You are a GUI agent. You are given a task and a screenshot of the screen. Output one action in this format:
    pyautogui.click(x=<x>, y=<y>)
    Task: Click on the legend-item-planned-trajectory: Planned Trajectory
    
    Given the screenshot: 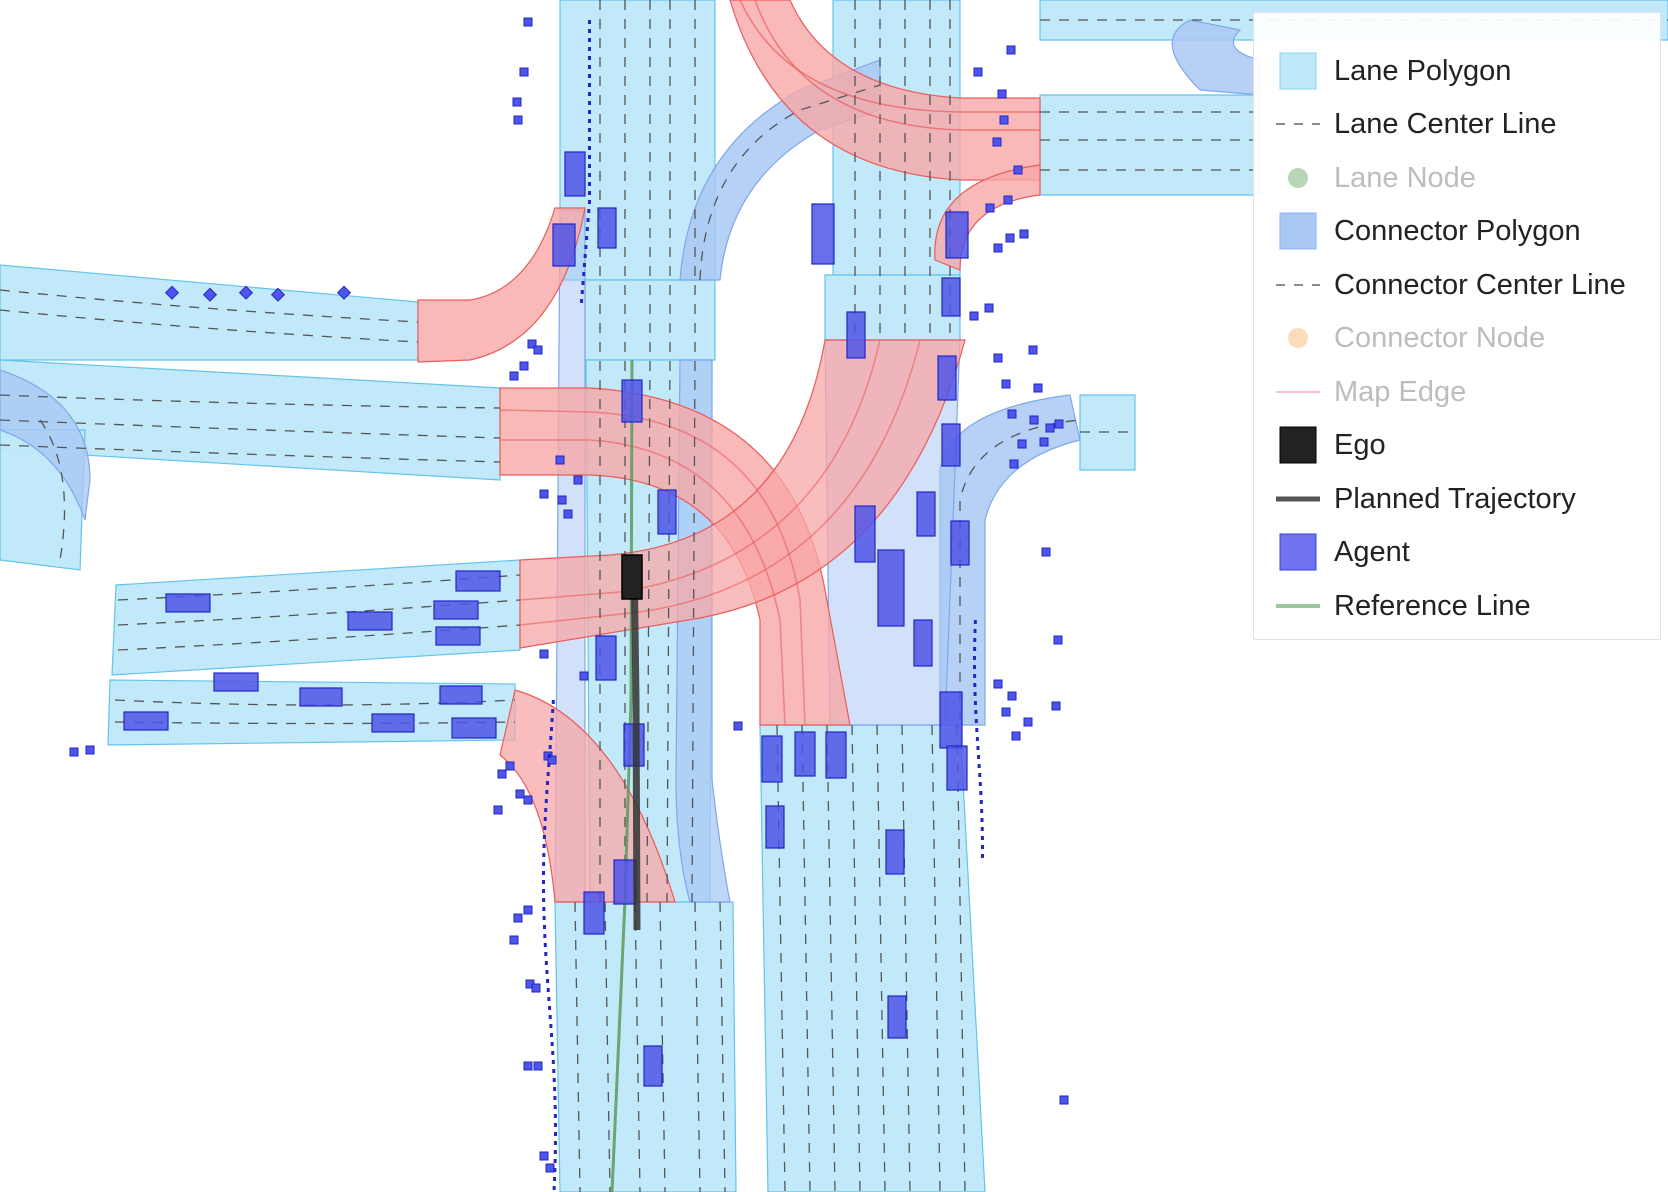 What is the action you would take?
    pyautogui.click(x=1457, y=499)
    